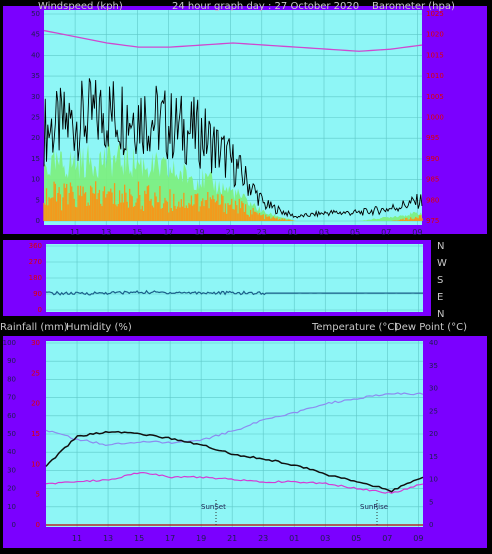  Describe the element at coordinates (11, 489) in the screenshot. I see `humidity-tick-label: 20` at that location.